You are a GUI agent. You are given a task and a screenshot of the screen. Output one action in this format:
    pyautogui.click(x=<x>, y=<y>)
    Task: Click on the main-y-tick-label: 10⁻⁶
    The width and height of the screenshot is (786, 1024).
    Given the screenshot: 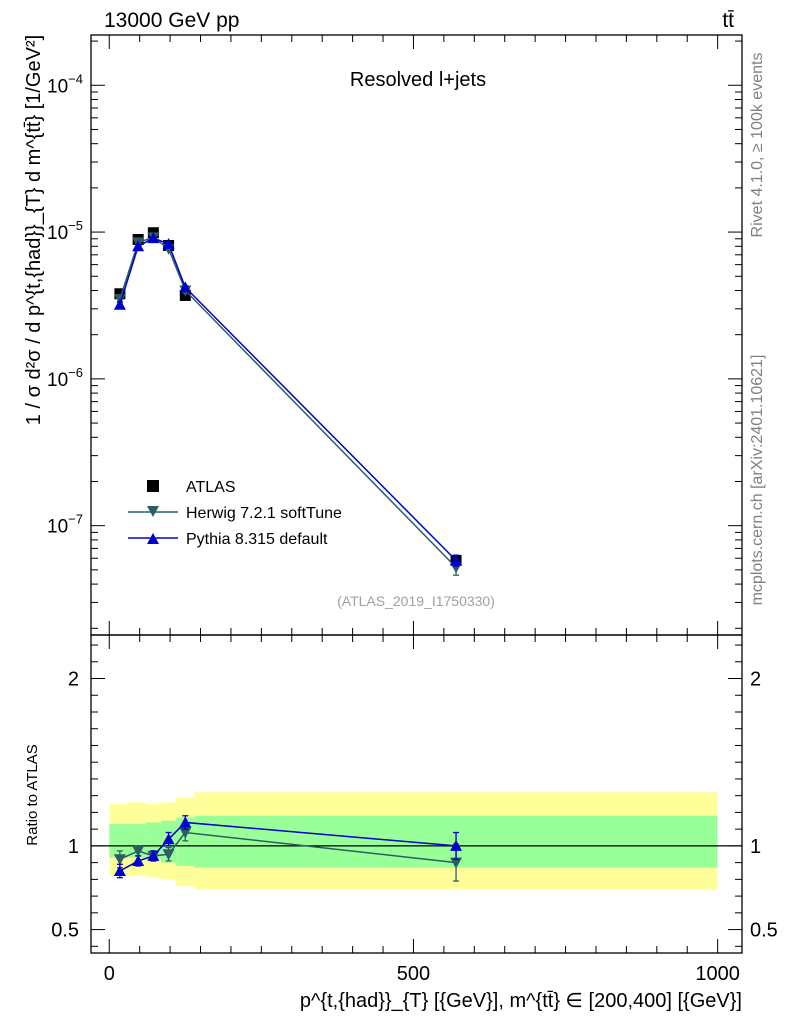 What is the action you would take?
    pyautogui.click(x=65, y=378)
    